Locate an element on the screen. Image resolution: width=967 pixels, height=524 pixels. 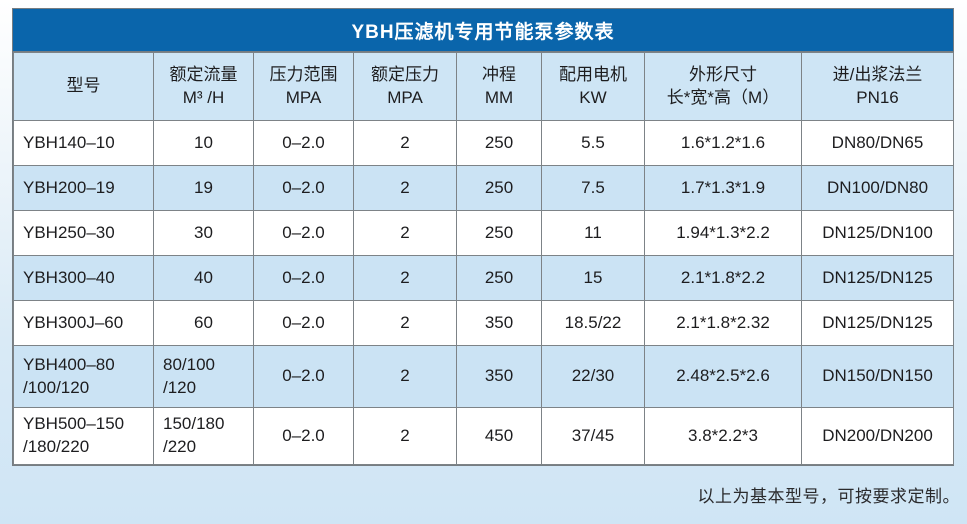
table-cell: 2.48*2.5*2.6 is located at coordinates (723, 376).